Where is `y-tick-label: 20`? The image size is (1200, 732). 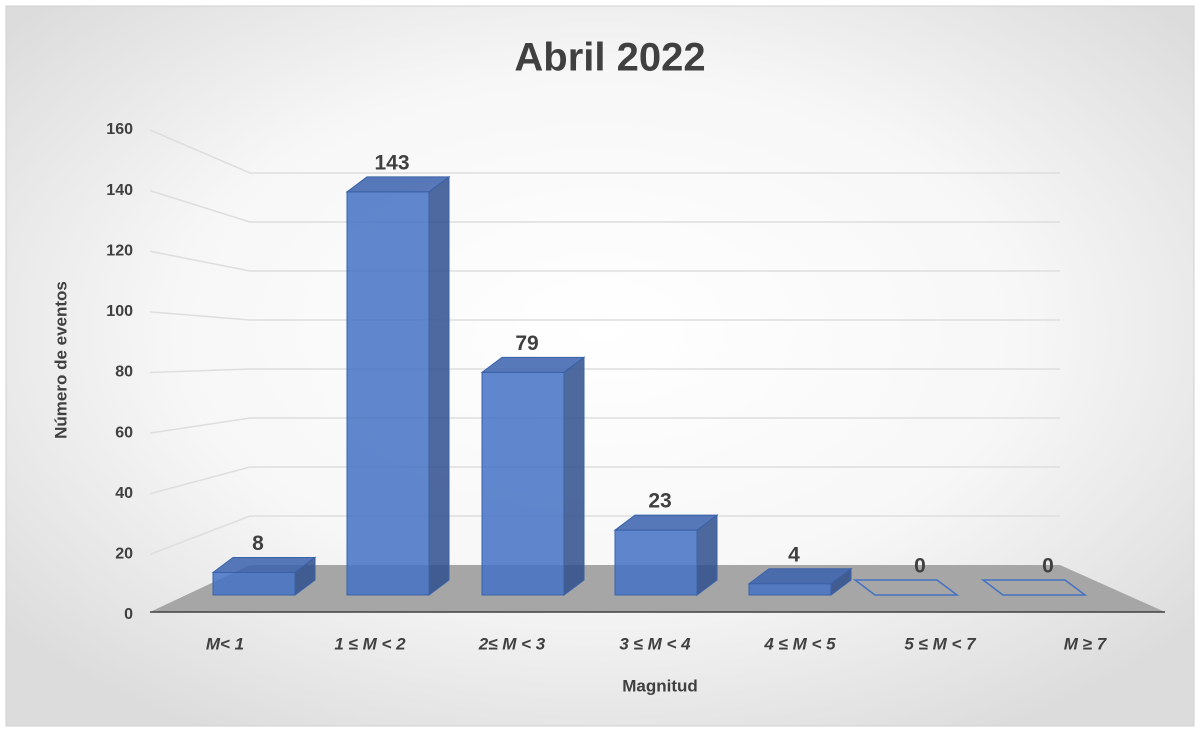
y-tick-label: 20 is located at coordinates (124, 554).